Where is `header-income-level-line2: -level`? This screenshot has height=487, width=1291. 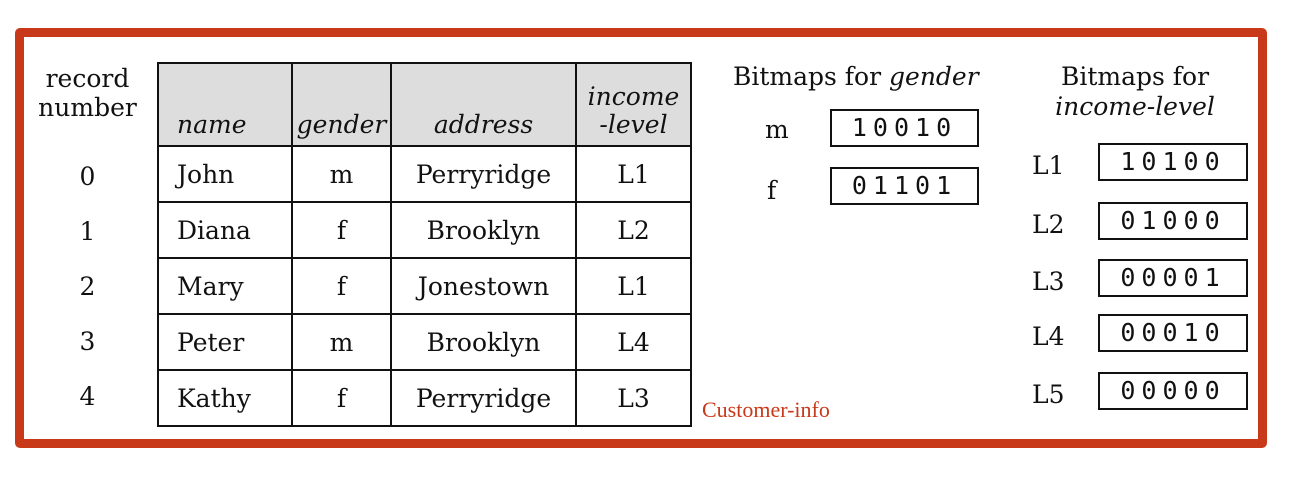 header-income-level-line2: -level is located at coordinates (633, 124).